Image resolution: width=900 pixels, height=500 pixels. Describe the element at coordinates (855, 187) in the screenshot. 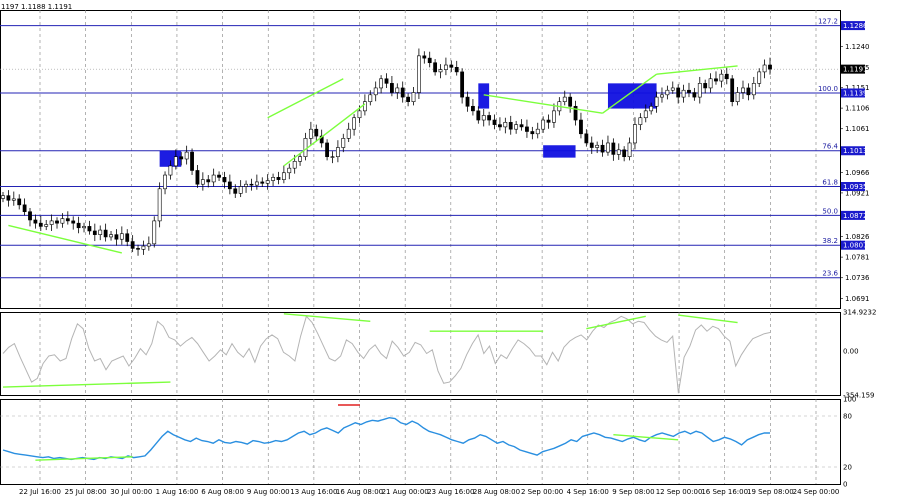

I see `fib-price-tag-text: 1.0935` at that location.